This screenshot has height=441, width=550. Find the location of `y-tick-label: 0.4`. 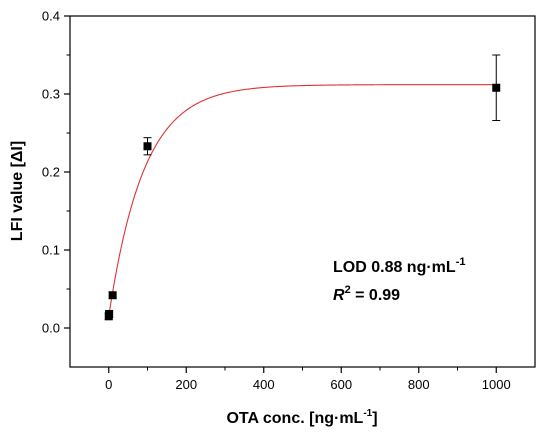

y-tick-label: 0.4 is located at coordinates (51, 16).